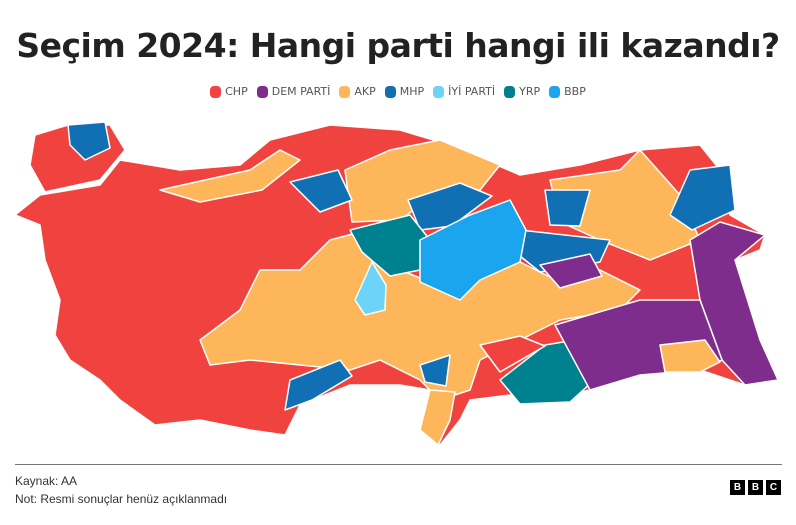  What do you see at coordinates (412, 91) in the screenshot?
I see `legend-label: MHP` at bounding box center [412, 91].